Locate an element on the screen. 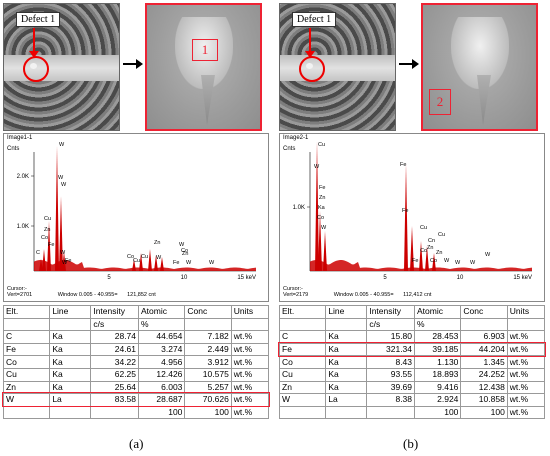  table-row: Fe Ka 24.61 3.274 2.449 wt.% is located at coordinates (136, 349).